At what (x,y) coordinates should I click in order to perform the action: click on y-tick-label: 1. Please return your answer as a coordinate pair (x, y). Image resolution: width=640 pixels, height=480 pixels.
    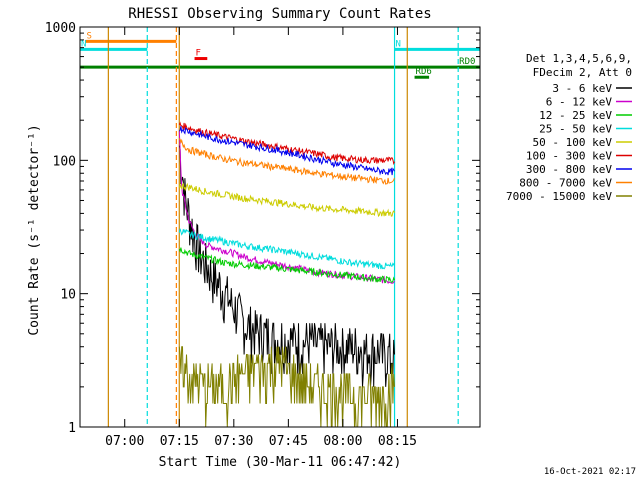
    Looking at the image, I should click on (72, 428).